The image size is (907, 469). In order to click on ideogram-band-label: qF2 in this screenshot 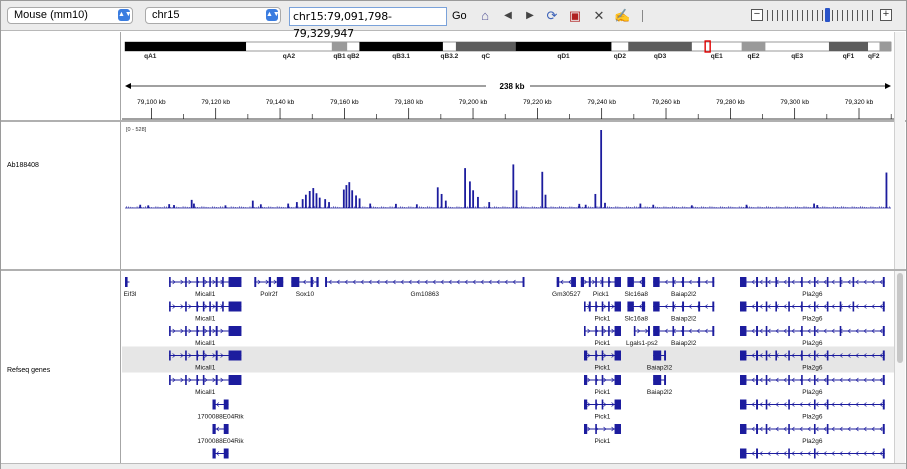, I will do `click(874, 56)`.